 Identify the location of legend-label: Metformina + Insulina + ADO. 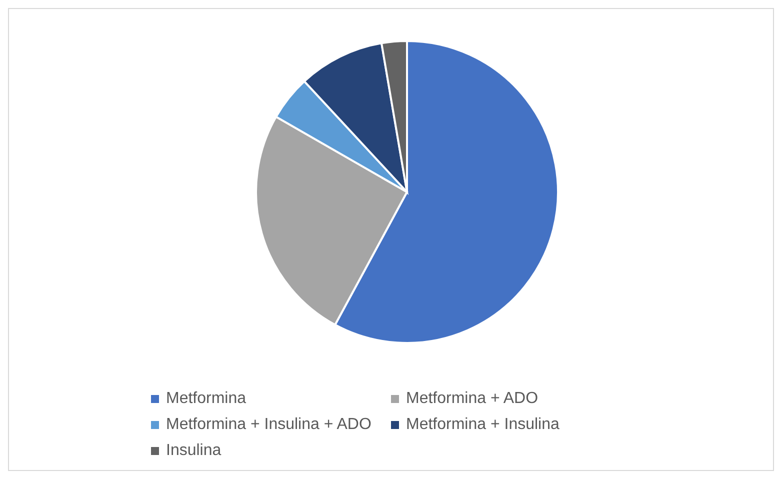
(269, 425).